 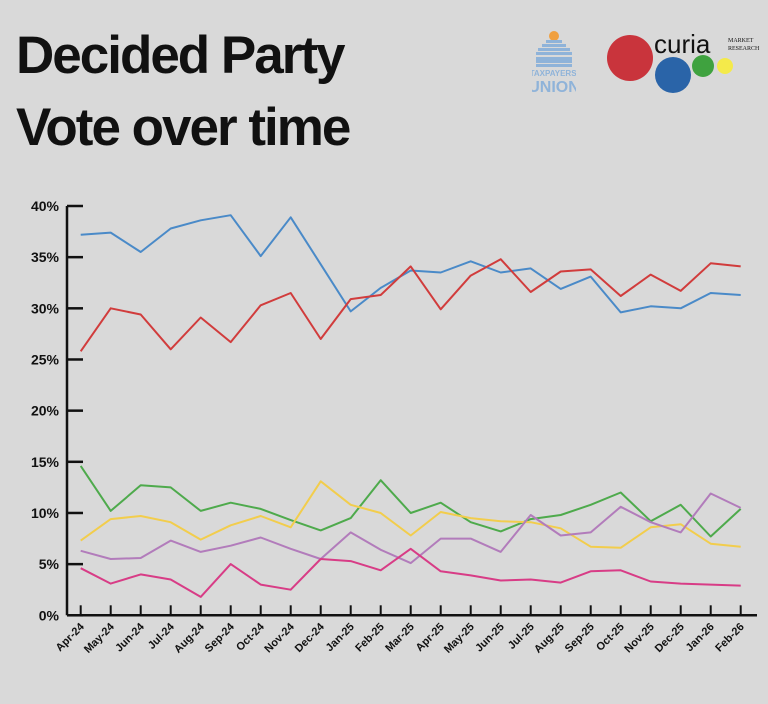 What do you see at coordinates (49, 615) in the screenshot?
I see `y-tick-label: 0%` at bounding box center [49, 615].